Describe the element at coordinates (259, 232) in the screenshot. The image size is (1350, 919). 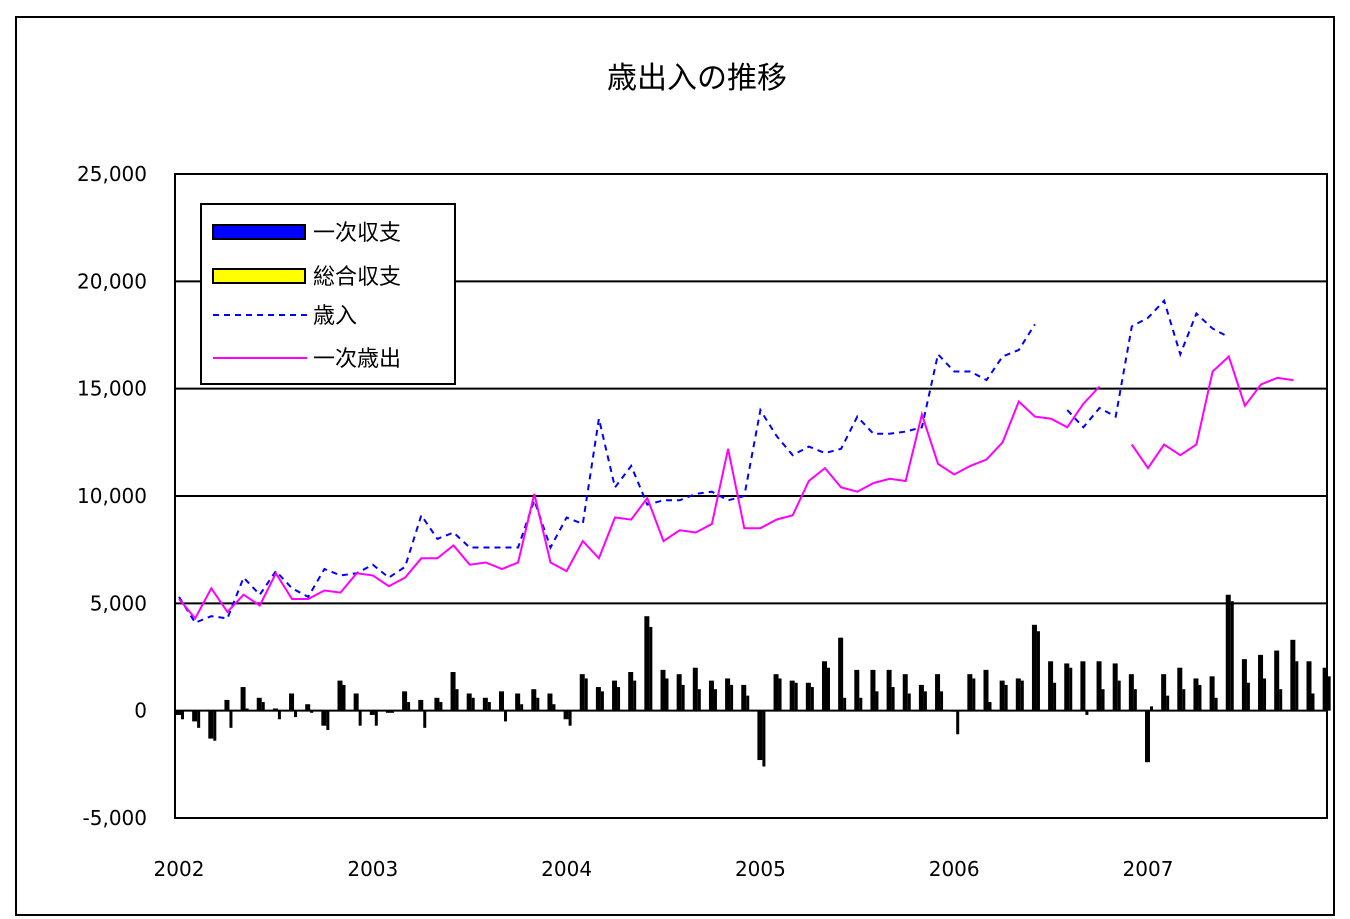
I see `legend-swatch-primary-balance` at that location.